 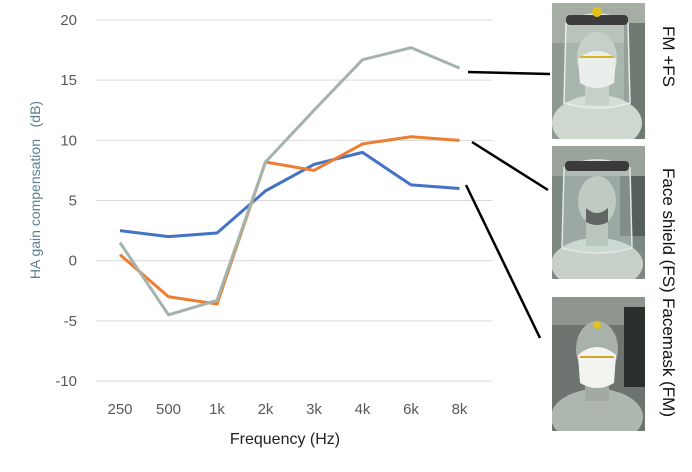 I want to click on manikin-facemask-faceshield-photo, so click(x=598, y=71).